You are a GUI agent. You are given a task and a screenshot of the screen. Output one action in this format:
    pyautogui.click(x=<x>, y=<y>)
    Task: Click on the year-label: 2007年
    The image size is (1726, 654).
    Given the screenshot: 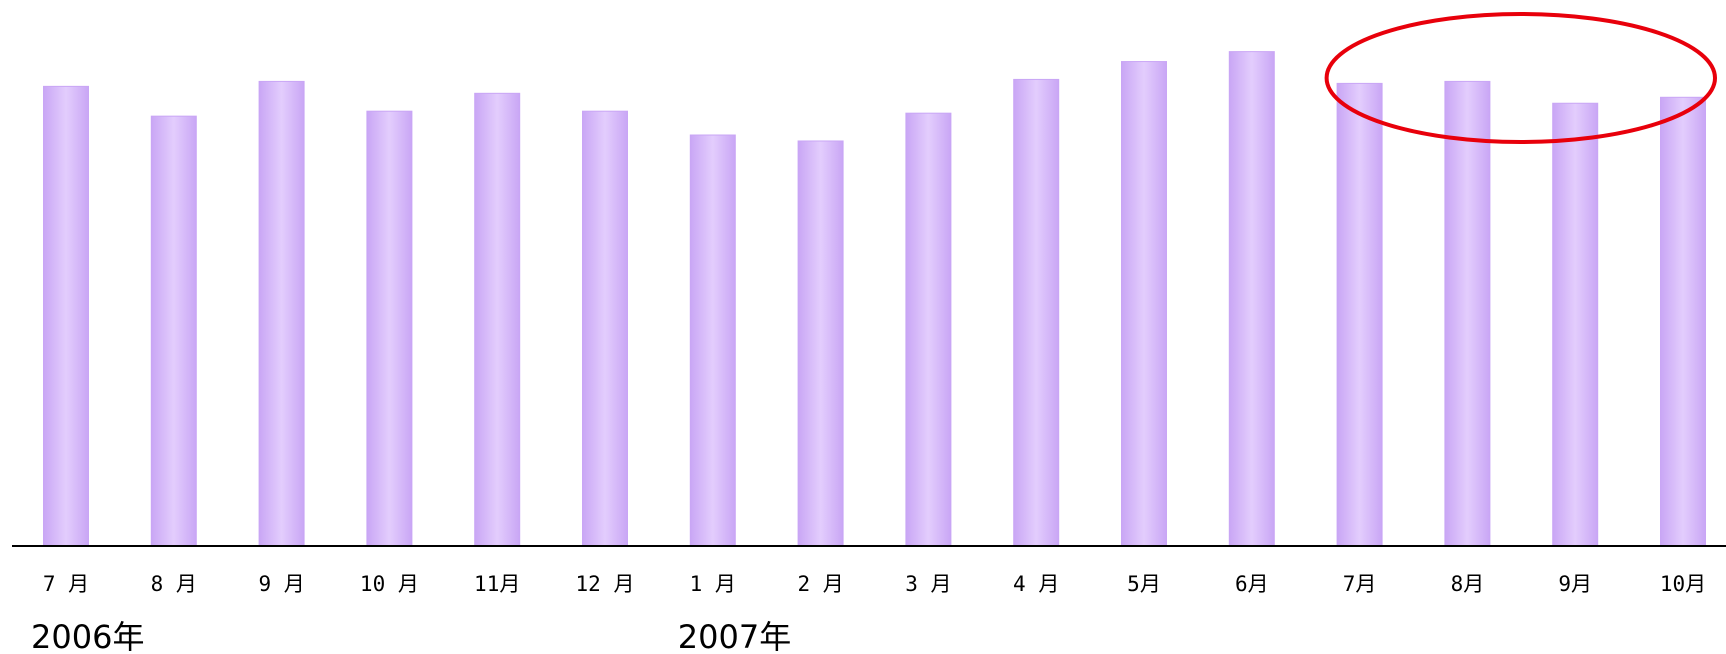 What is the action you would take?
    pyautogui.click(x=734, y=636)
    